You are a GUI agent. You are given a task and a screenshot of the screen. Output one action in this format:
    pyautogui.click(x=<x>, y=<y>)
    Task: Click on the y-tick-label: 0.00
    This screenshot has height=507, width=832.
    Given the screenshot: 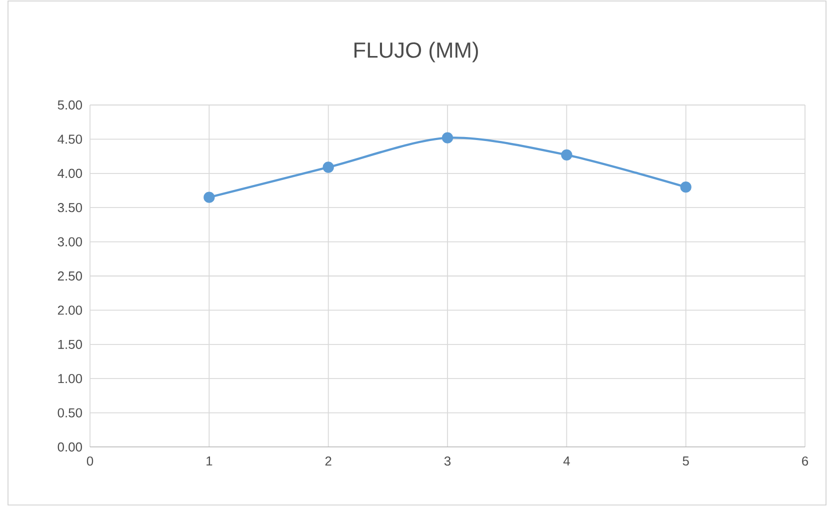 What is the action you would take?
    pyautogui.click(x=70, y=447)
    